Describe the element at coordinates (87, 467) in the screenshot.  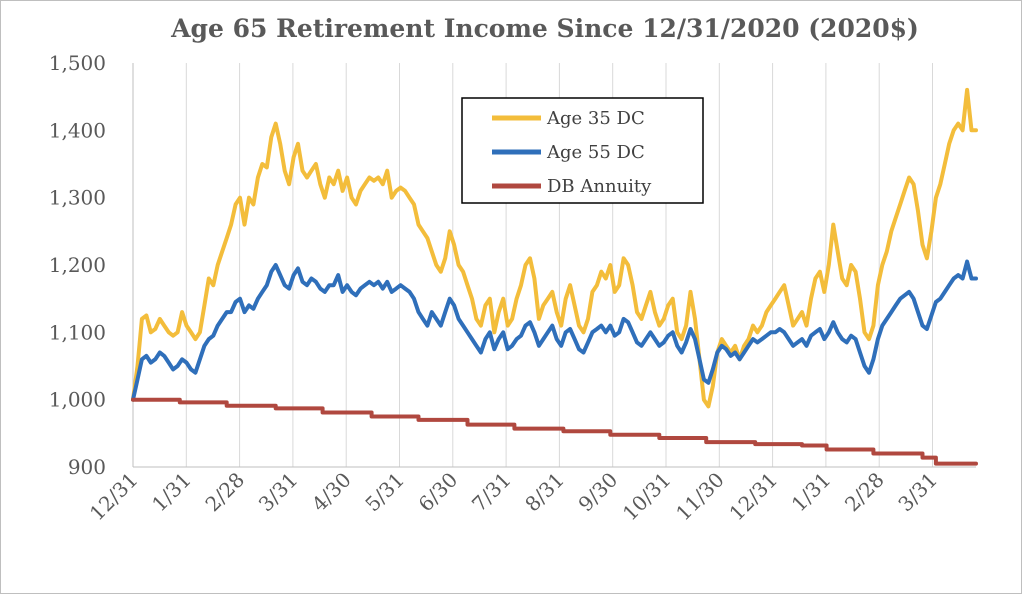
I see `y-tick-label: 900` at that location.